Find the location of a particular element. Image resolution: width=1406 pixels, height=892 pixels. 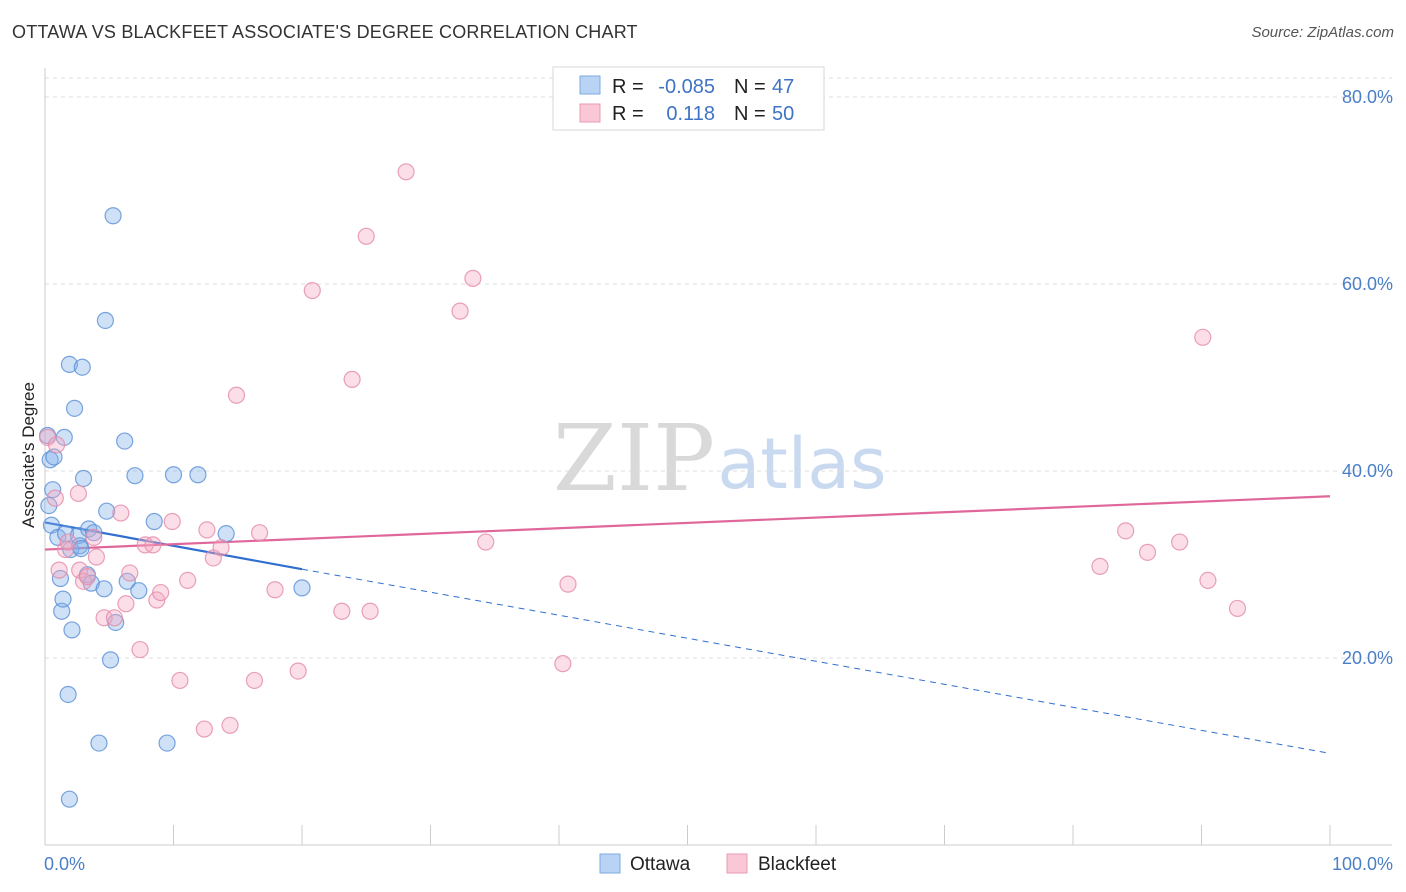

ottawa-trend-line is located at coordinates (173, 546).